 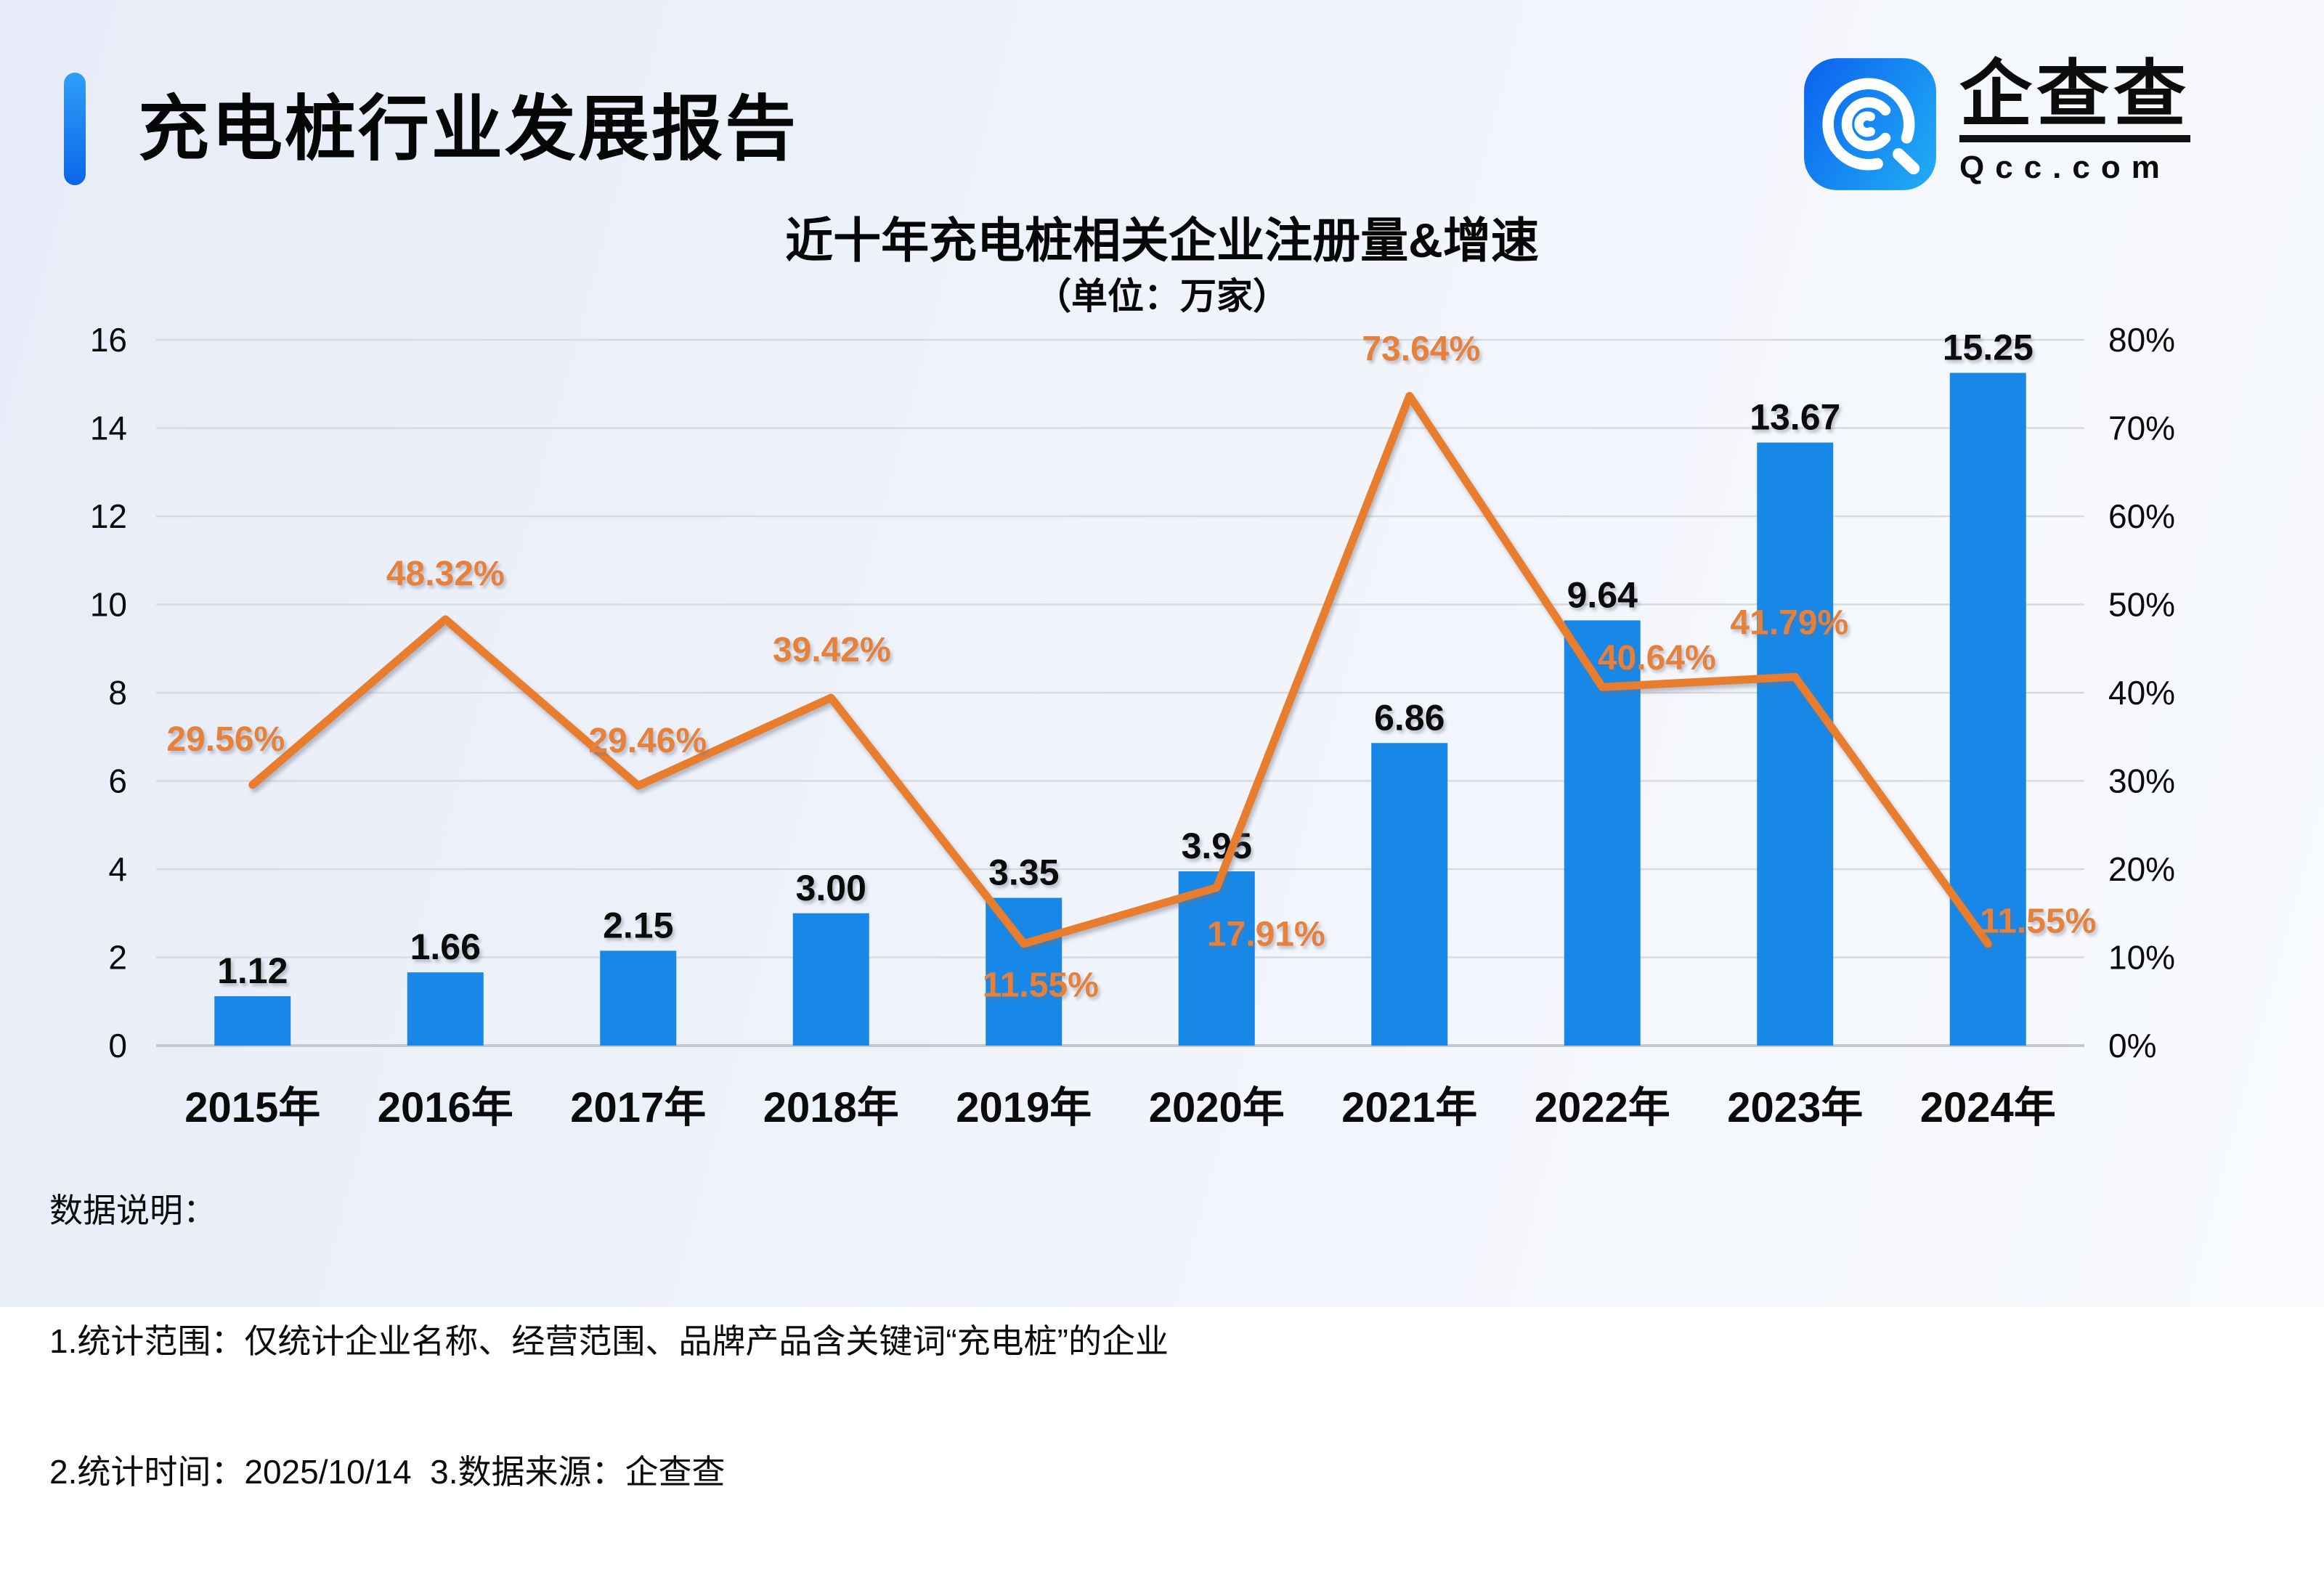 I want to click on right-tick-50: 50%, so click(x=2141, y=605).